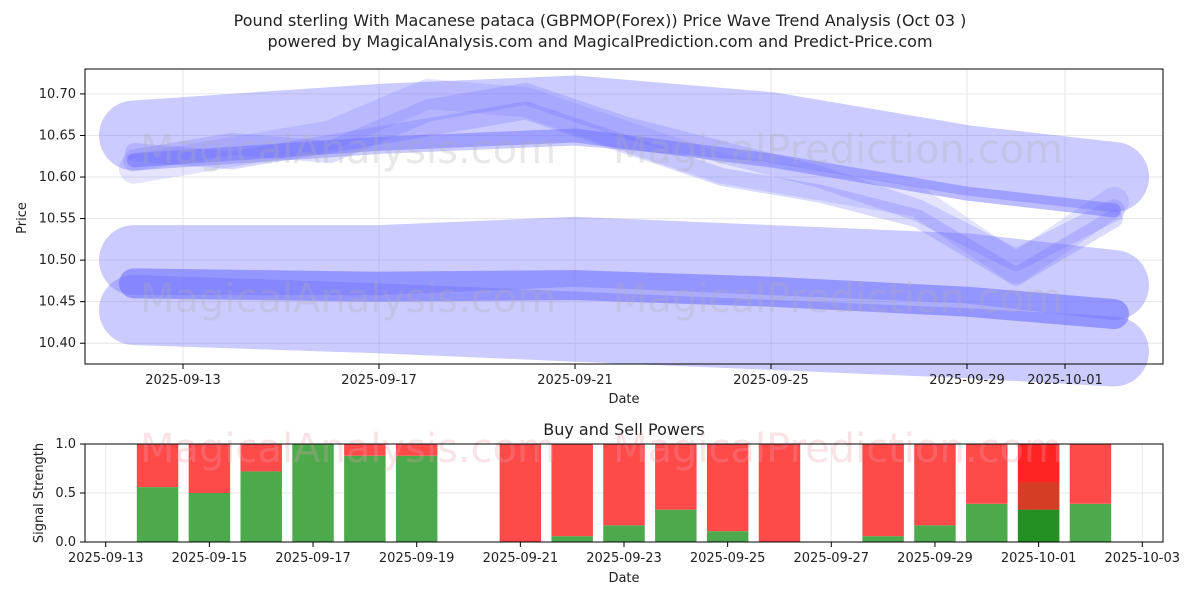  Describe the element at coordinates (1038, 525) in the screenshot. I see `strong-buy-overlay` at that location.